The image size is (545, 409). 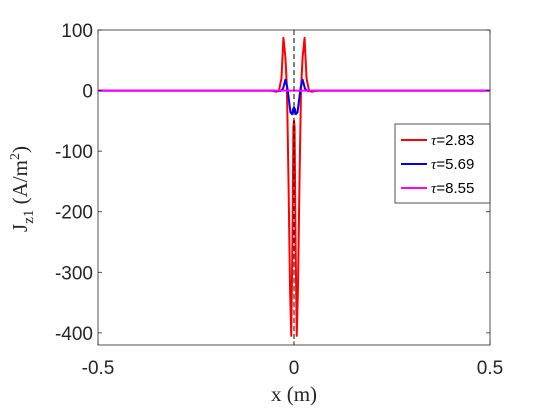 What do you see at coordinates (74, 273) in the screenshot?
I see `y-tick-label: -300` at bounding box center [74, 273].